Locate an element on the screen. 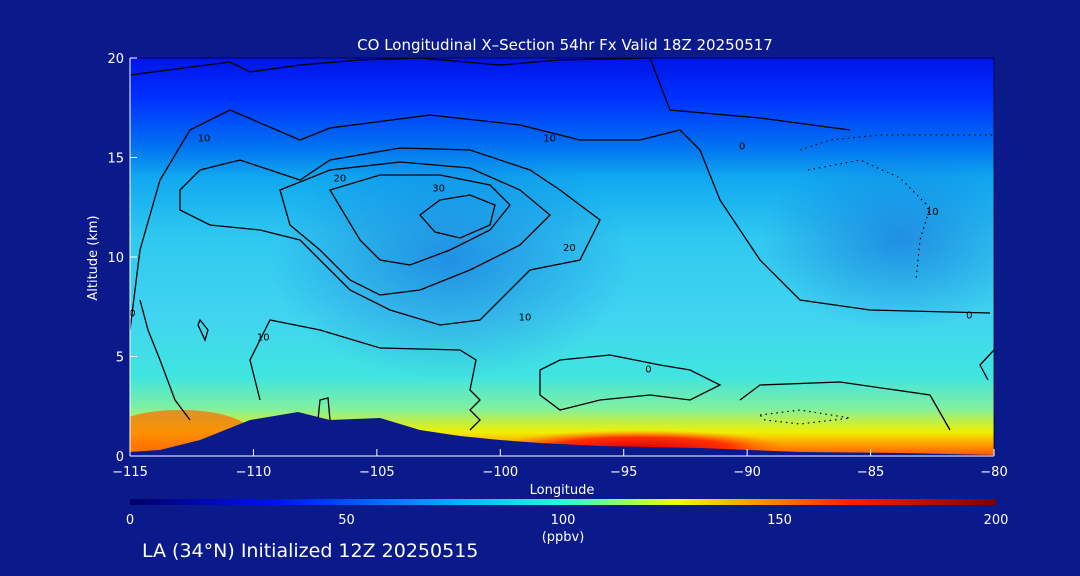 The image size is (1080, 576). y-tick-label: 0 is located at coordinates (120, 457).